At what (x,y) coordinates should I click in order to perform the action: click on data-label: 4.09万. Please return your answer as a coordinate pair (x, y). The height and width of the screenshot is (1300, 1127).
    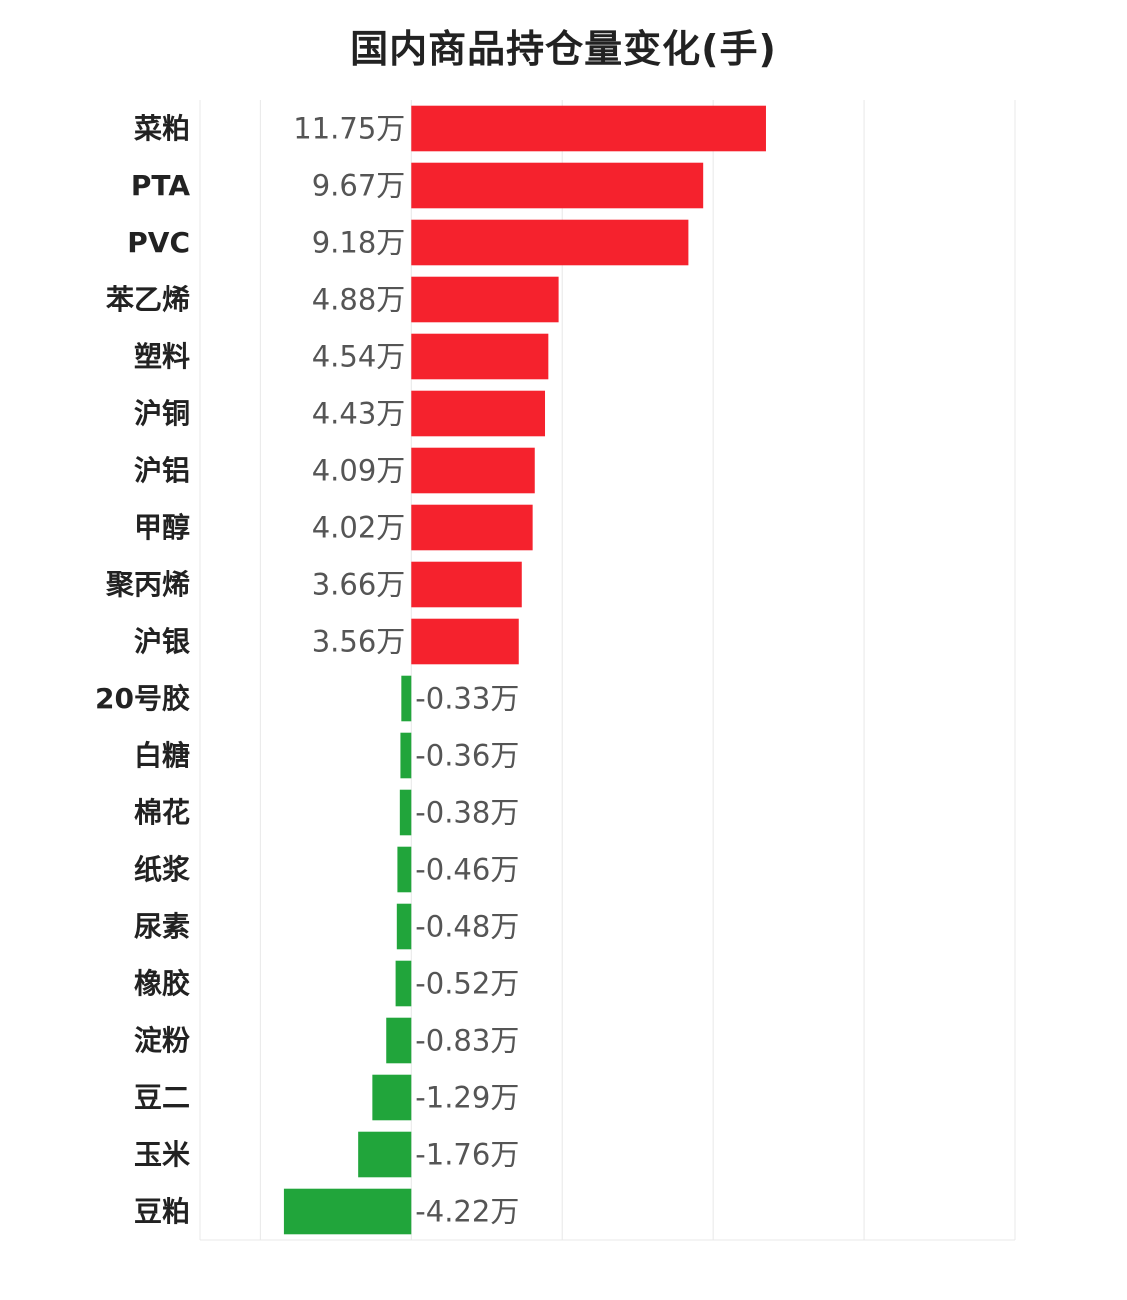
    Looking at the image, I should click on (359, 471).